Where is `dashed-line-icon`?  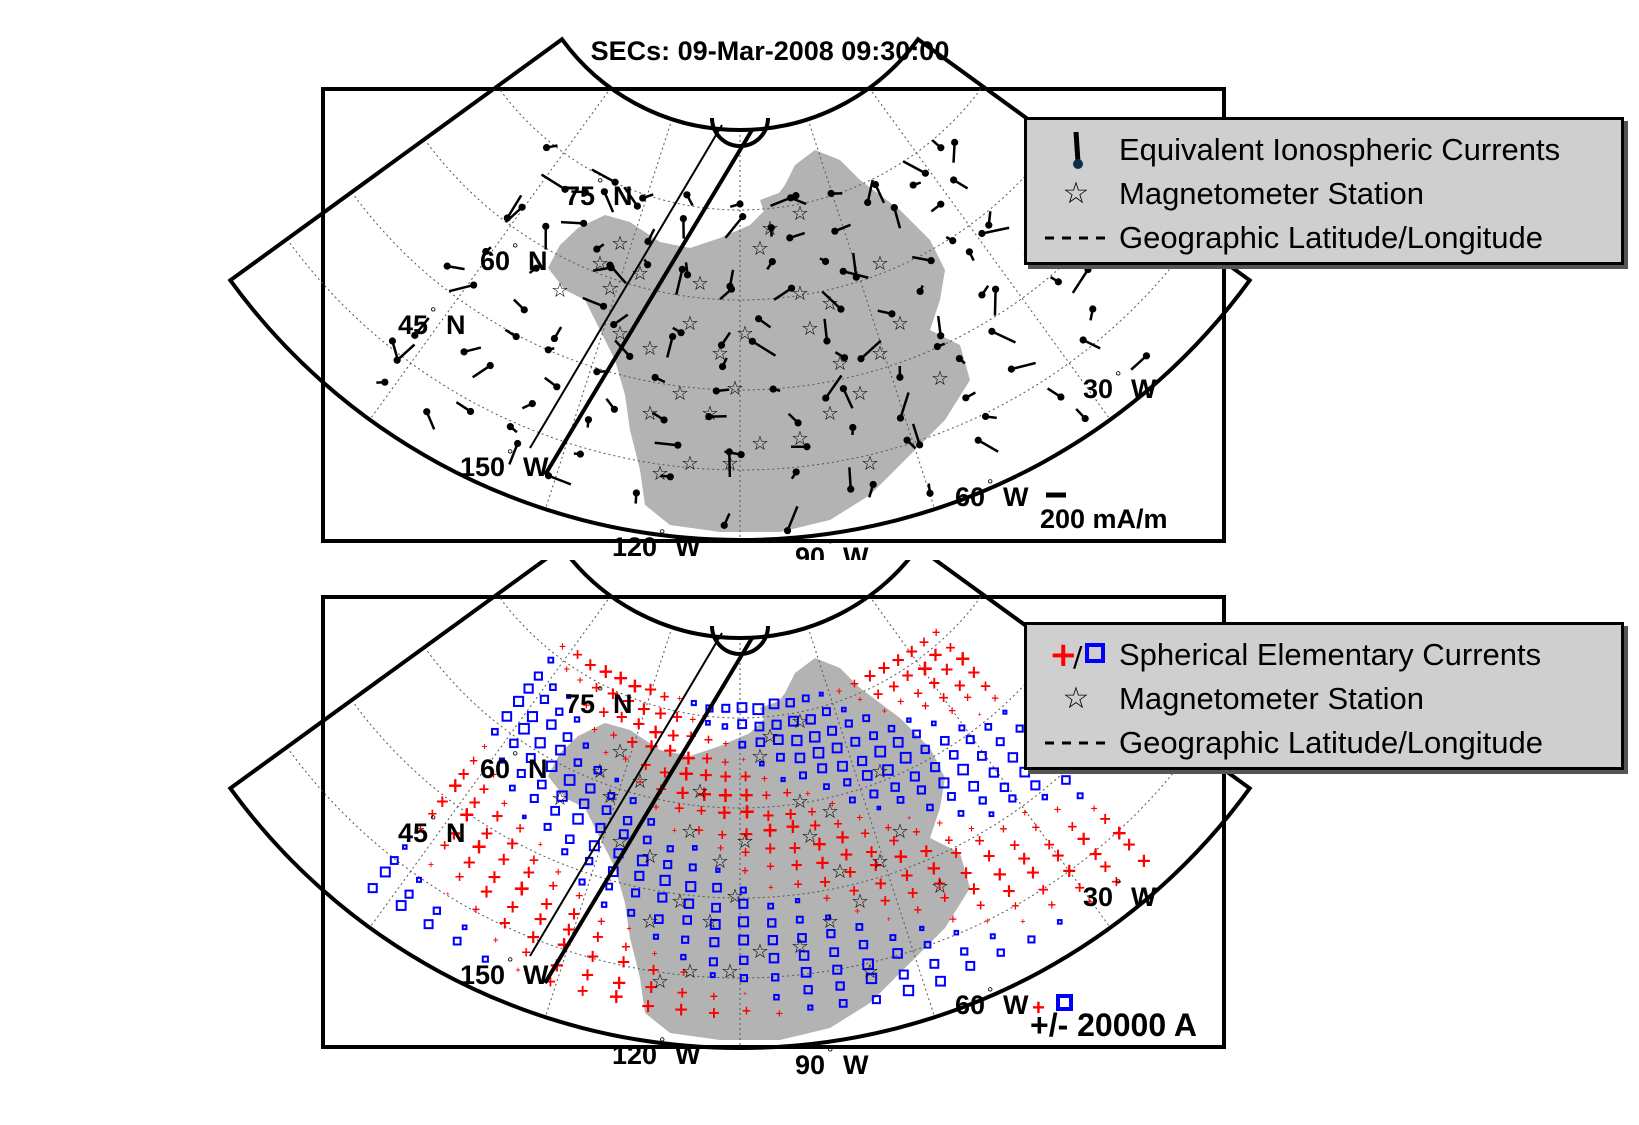
dashed-line-icon is located at coordinates (1076, 743).